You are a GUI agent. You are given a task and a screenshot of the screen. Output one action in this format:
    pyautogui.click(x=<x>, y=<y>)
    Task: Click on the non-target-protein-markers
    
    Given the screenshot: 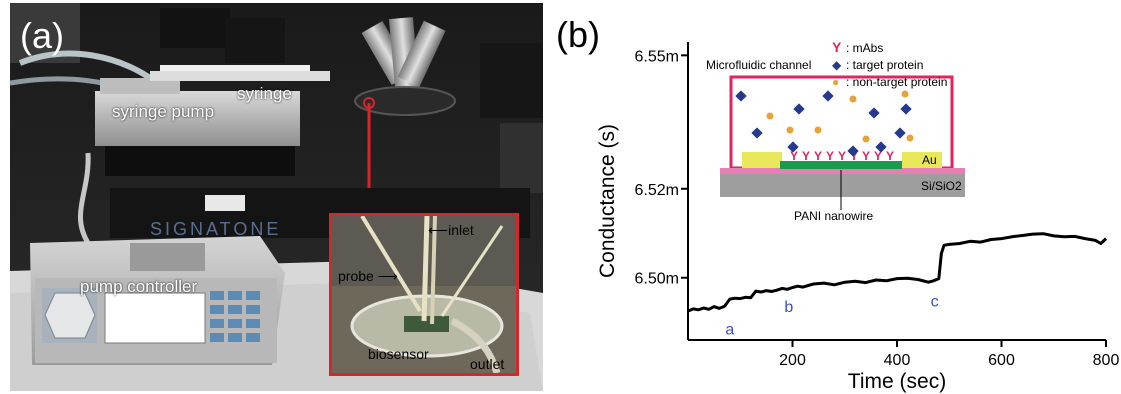 What is the action you would take?
    pyautogui.click(x=840, y=116)
    